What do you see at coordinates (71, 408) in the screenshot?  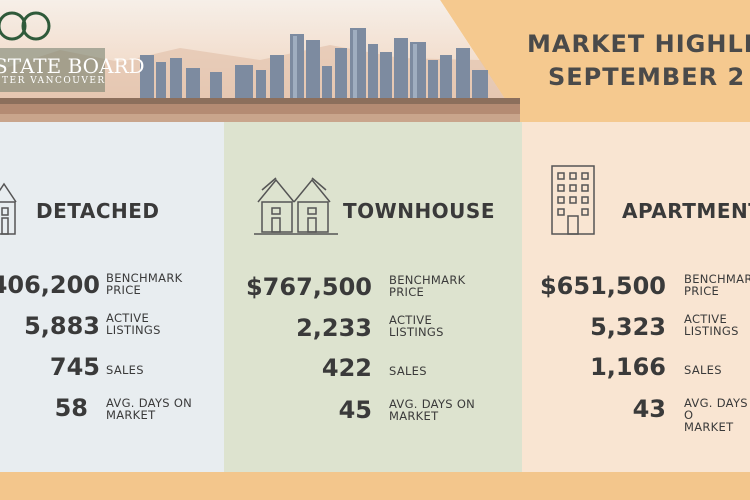 I see `avg-days-on-market-value: 58` at bounding box center [71, 408].